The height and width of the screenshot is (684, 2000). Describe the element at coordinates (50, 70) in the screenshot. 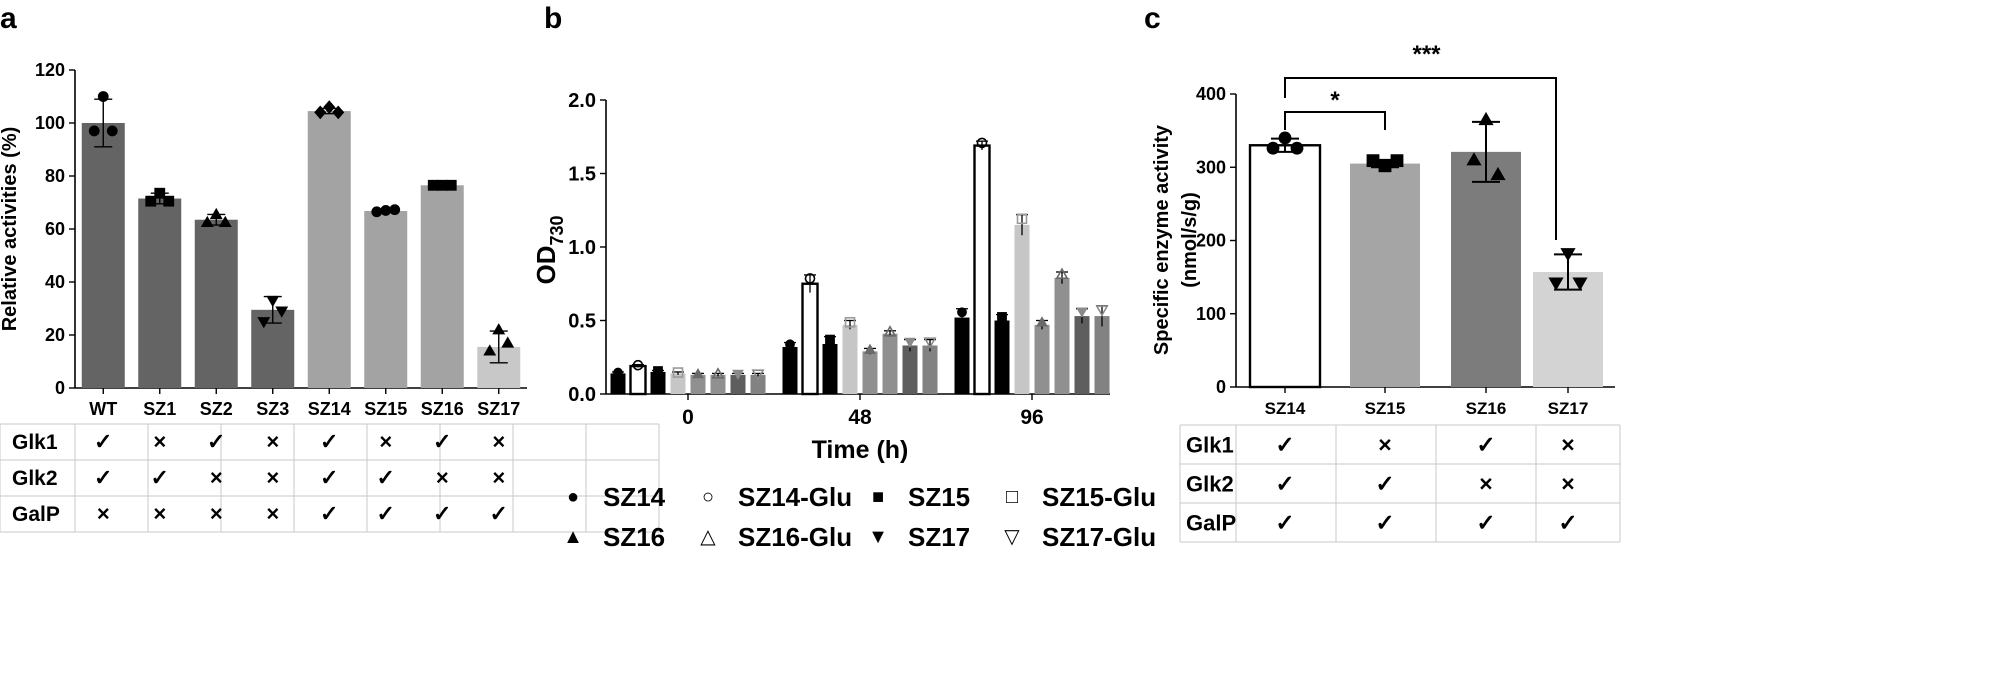

I see `y-tick-label: 120` at that location.